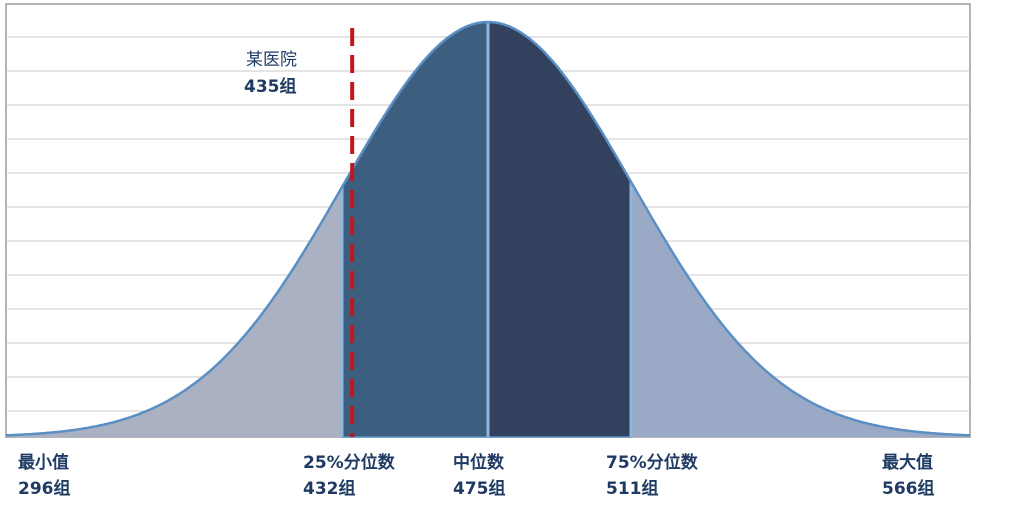 The image size is (1024, 506). Describe the element at coordinates (908, 488) in the screenshot. I see `max-value: 566组` at that location.